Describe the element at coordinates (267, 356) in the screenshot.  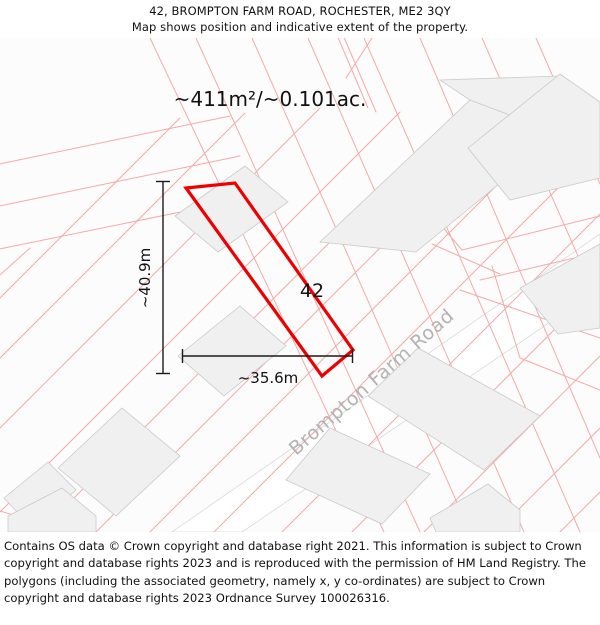
I see `horizontal-dimension` at that location.